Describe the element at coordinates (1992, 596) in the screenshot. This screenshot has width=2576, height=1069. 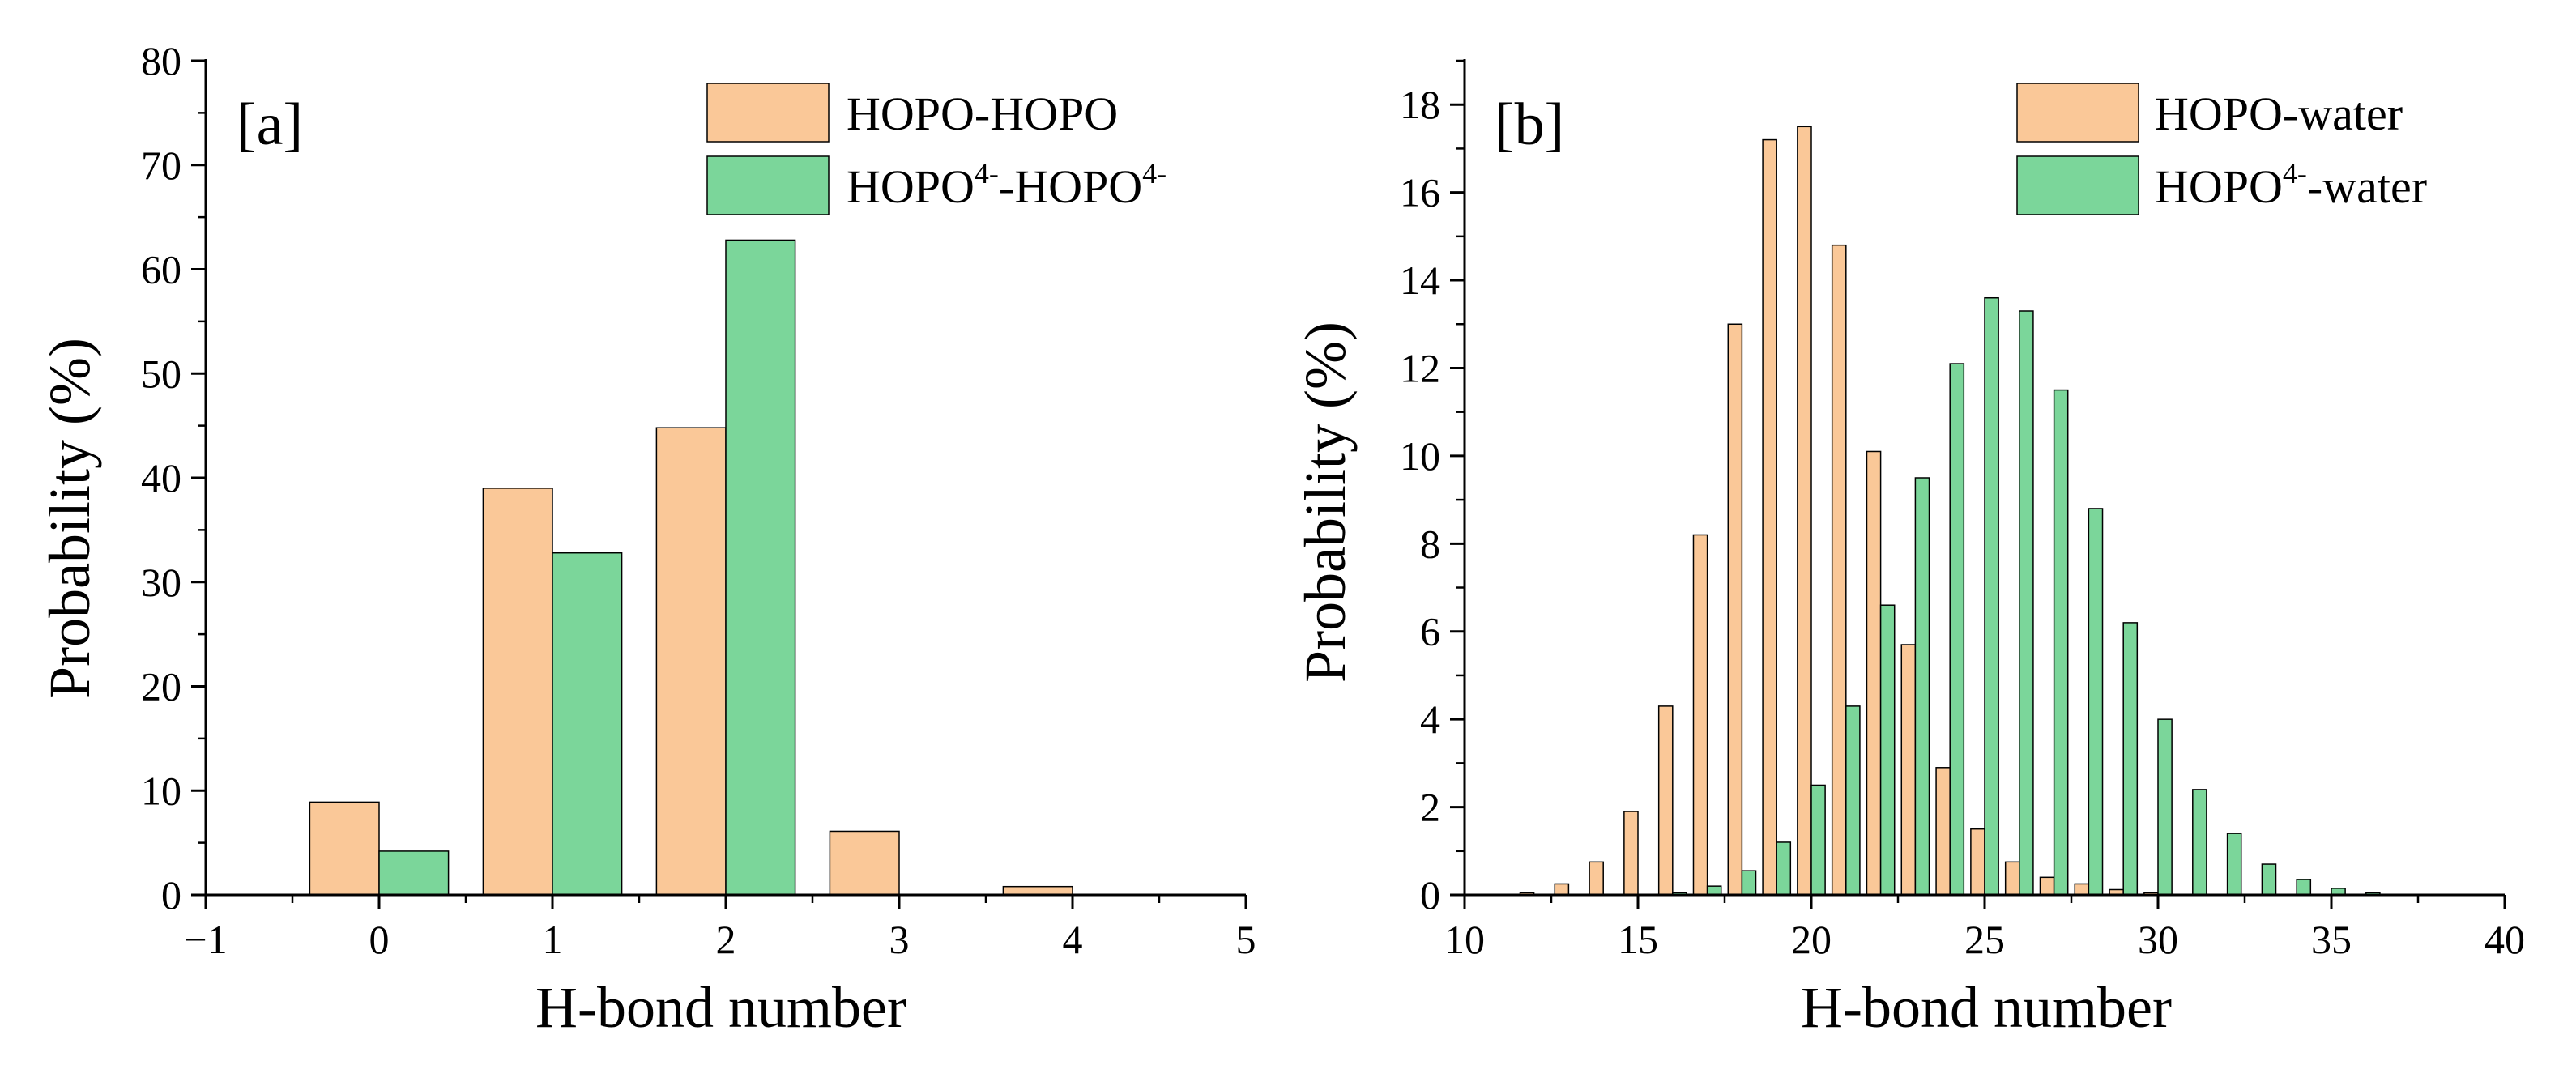
I see `bar-series2-x25` at that location.